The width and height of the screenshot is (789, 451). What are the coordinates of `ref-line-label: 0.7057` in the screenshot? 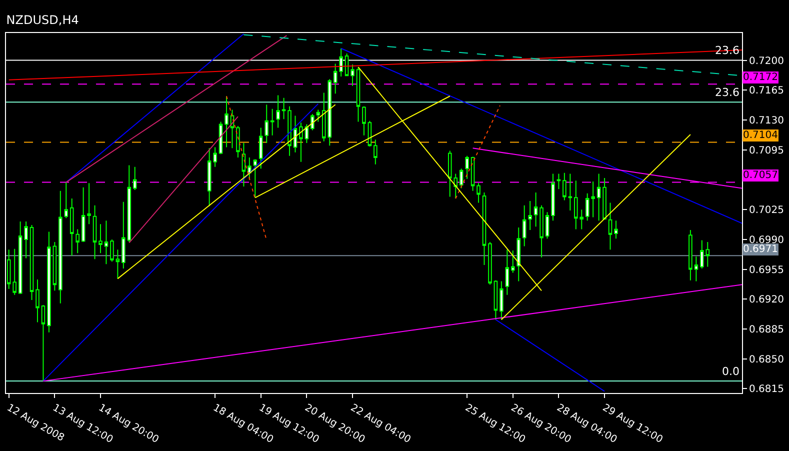 It's located at (760, 175).